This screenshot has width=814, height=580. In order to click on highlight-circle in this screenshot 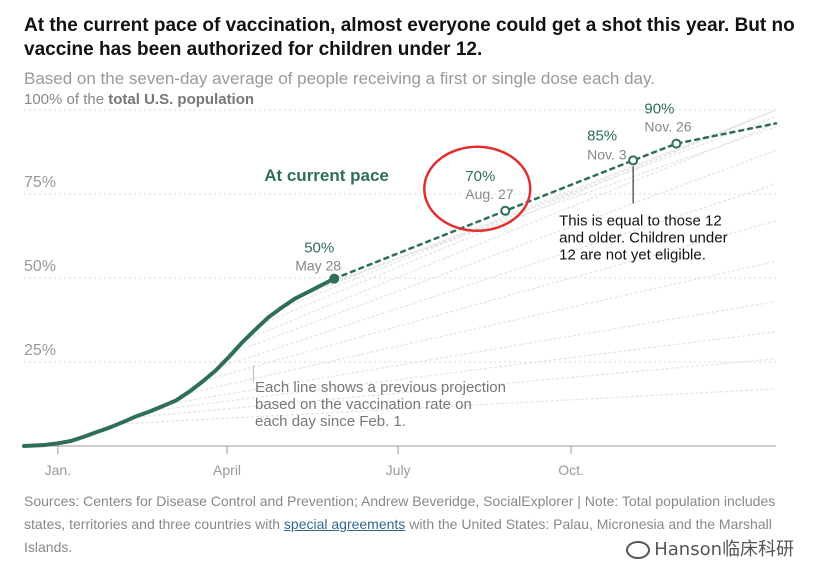, I will do `click(477, 189)`.